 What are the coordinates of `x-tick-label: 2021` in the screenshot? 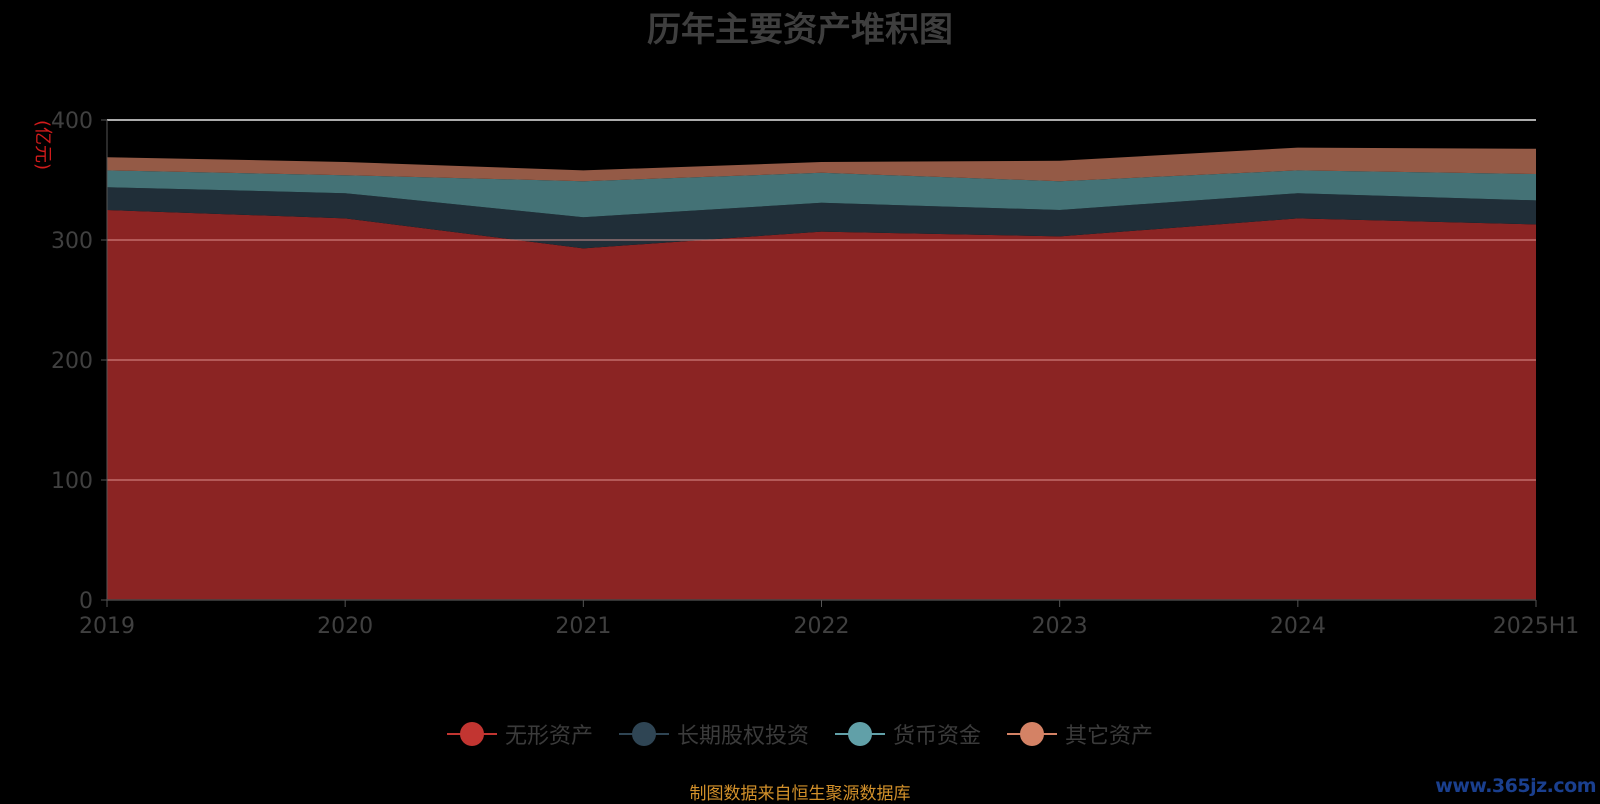 It's located at (583, 626).